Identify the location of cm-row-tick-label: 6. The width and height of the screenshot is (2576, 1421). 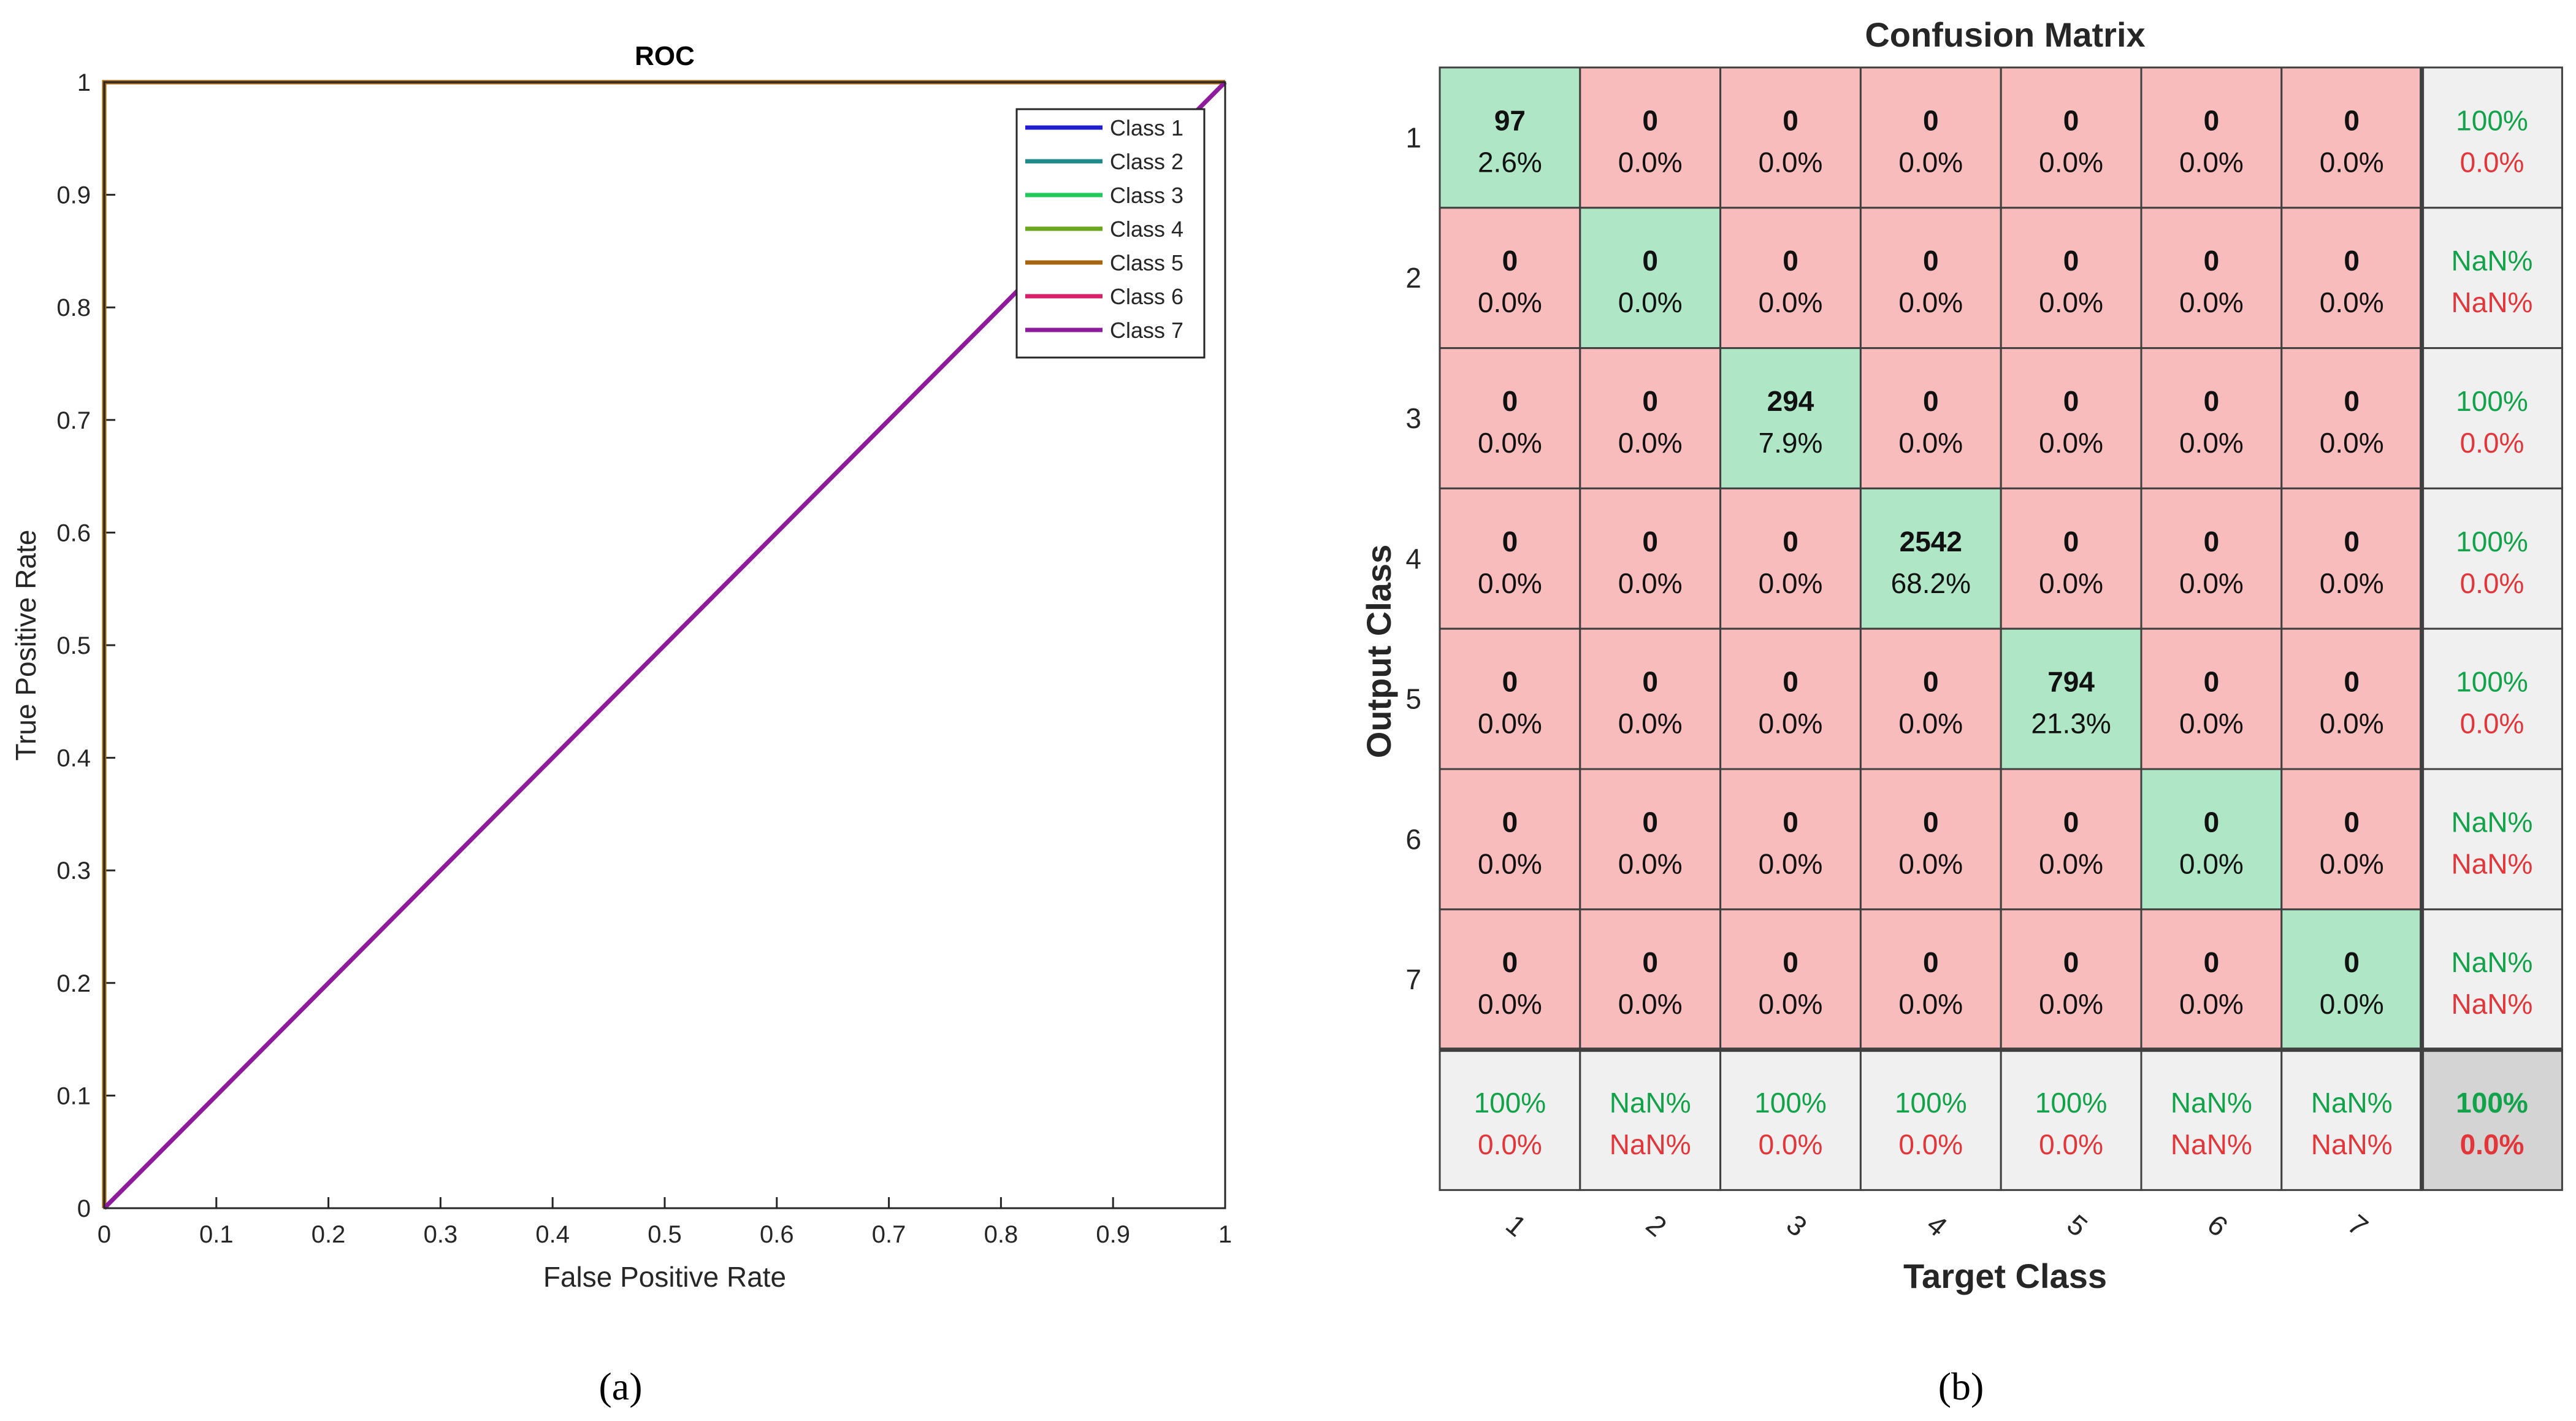
(1413, 839).